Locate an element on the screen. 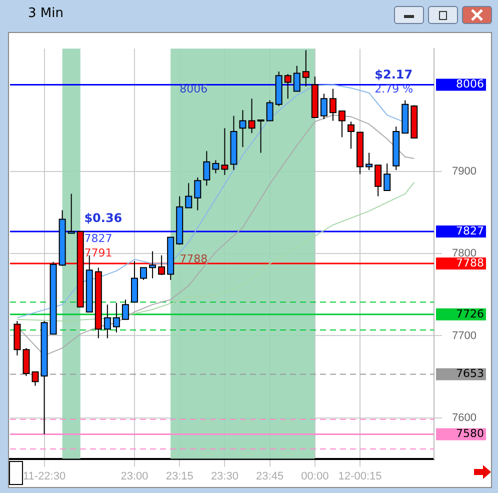 The height and width of the screenshot is (493, 498). annotation: 8006 is located at coordinates (194, 89).